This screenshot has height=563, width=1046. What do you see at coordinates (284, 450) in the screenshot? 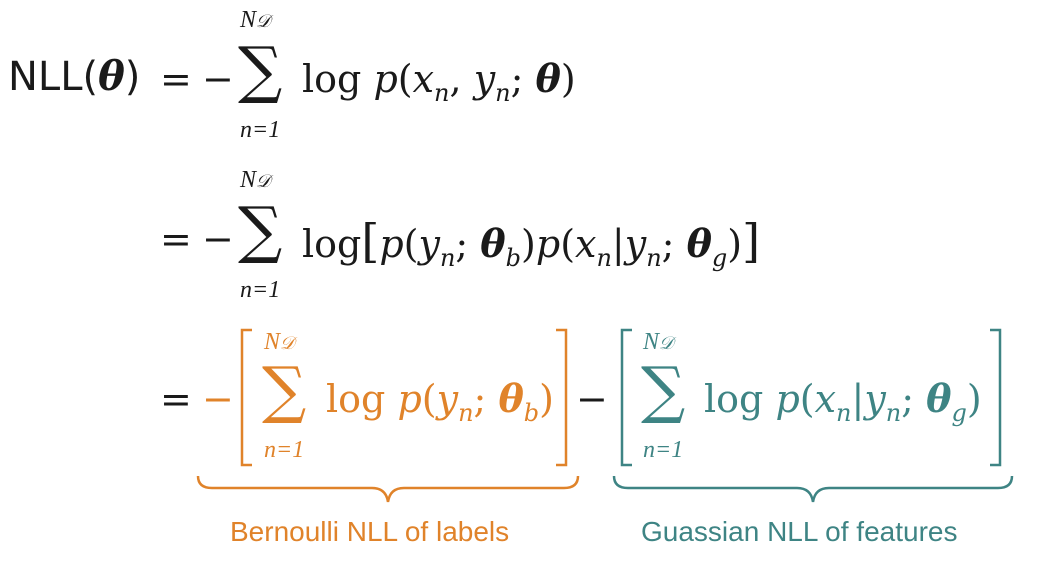
I see `sum-lower-limit-orange: n=1` at bounding box center [284, 450].